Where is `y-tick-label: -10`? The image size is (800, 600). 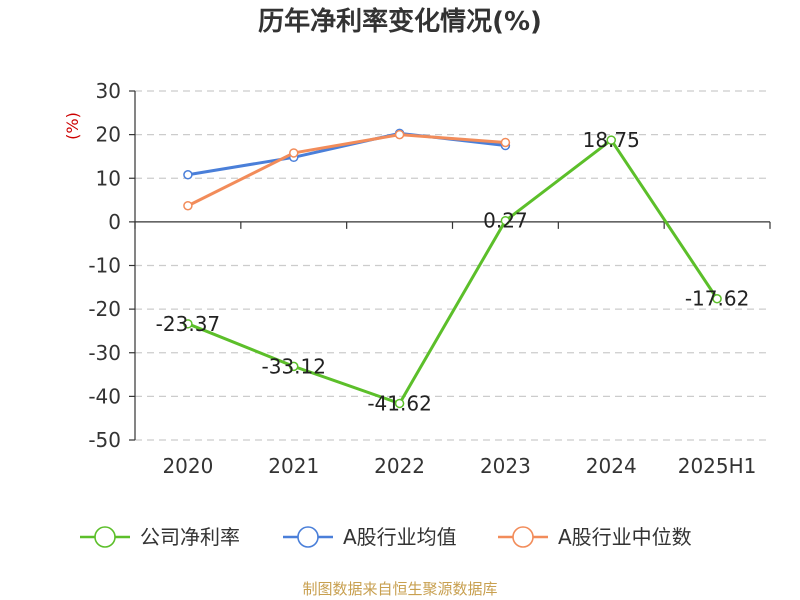 y-tick-label: -10 is located at coordinates (104, 266).